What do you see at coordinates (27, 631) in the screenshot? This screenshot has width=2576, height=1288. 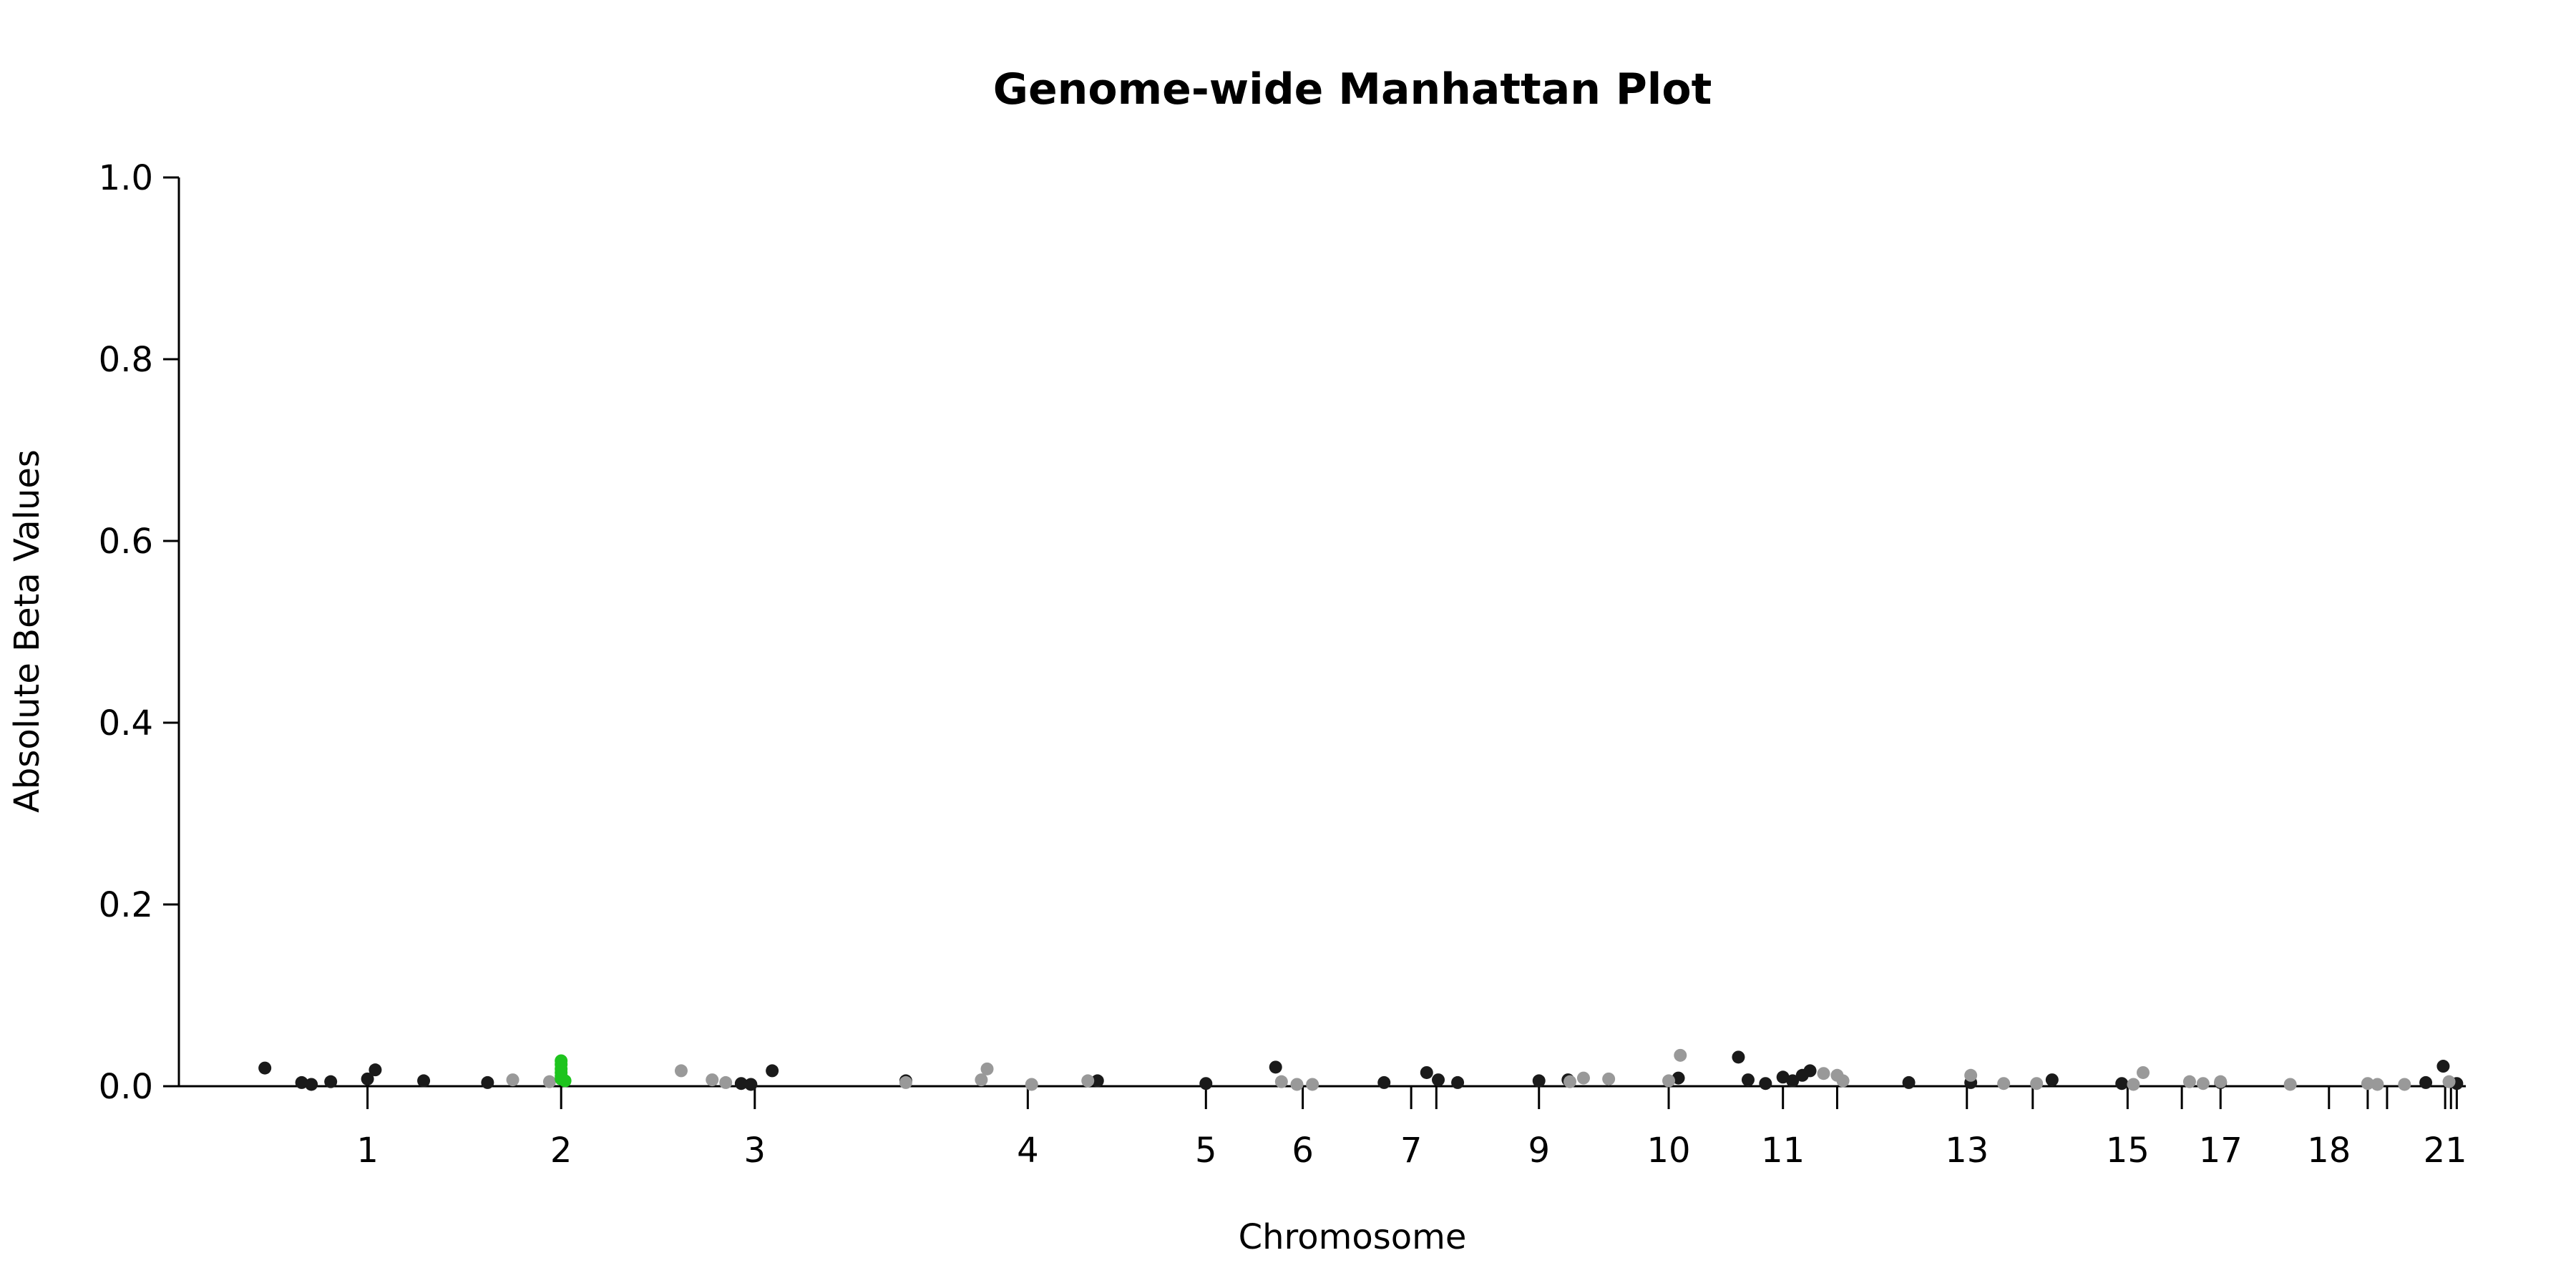 I see `y-axis-label: Absolute Beta Values` at bounding box center [27, 631].